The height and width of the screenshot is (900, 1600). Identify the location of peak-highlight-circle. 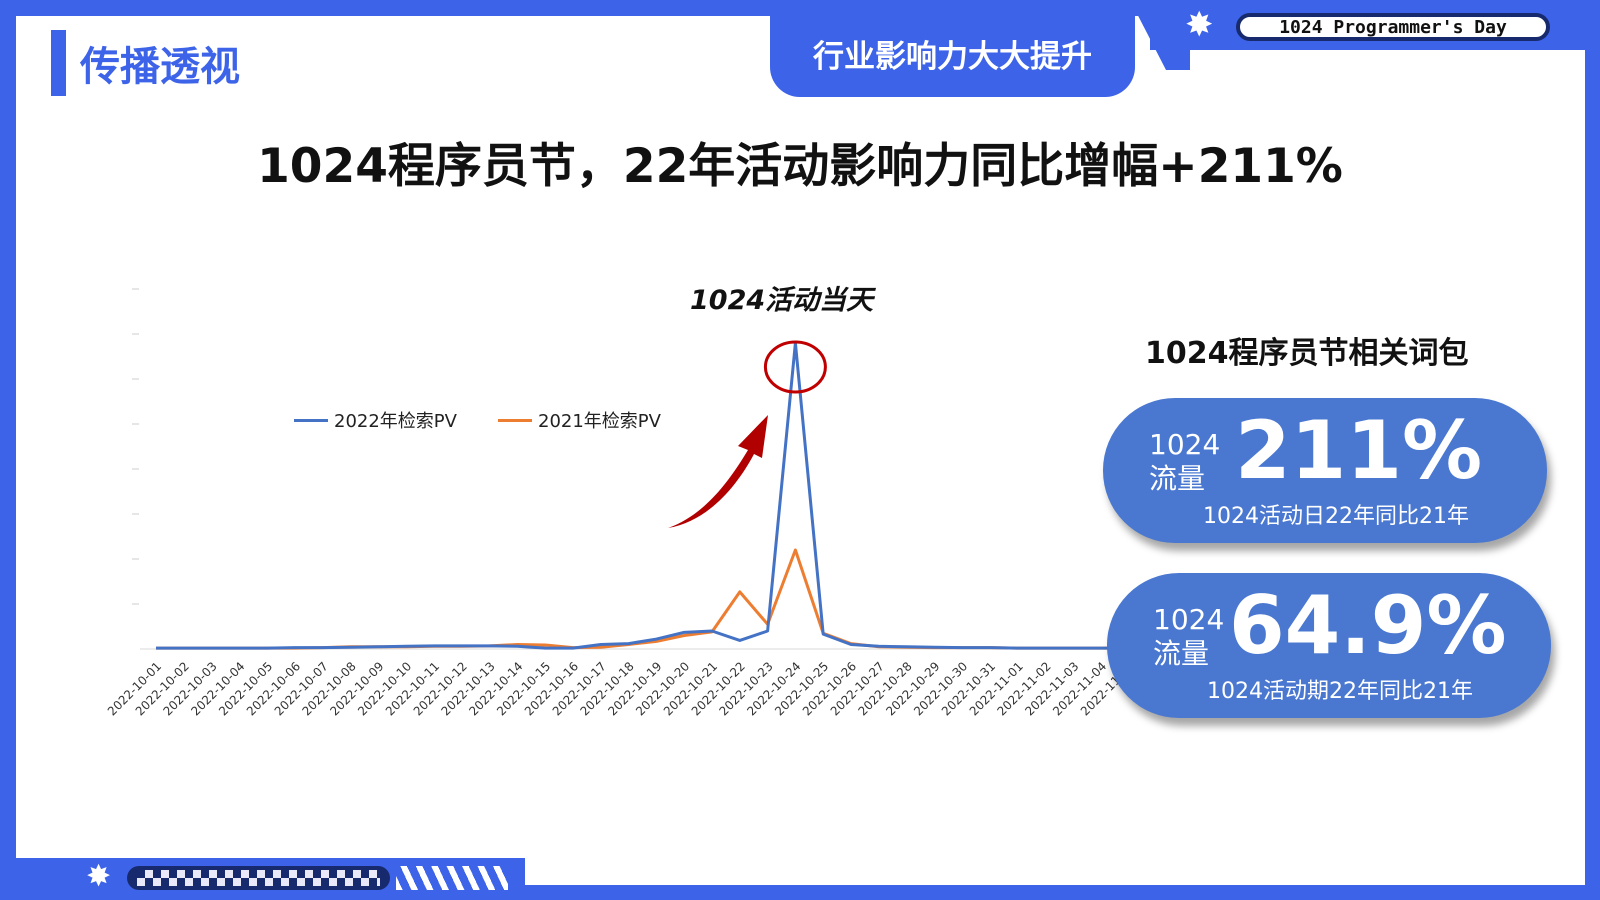
(795, 367).